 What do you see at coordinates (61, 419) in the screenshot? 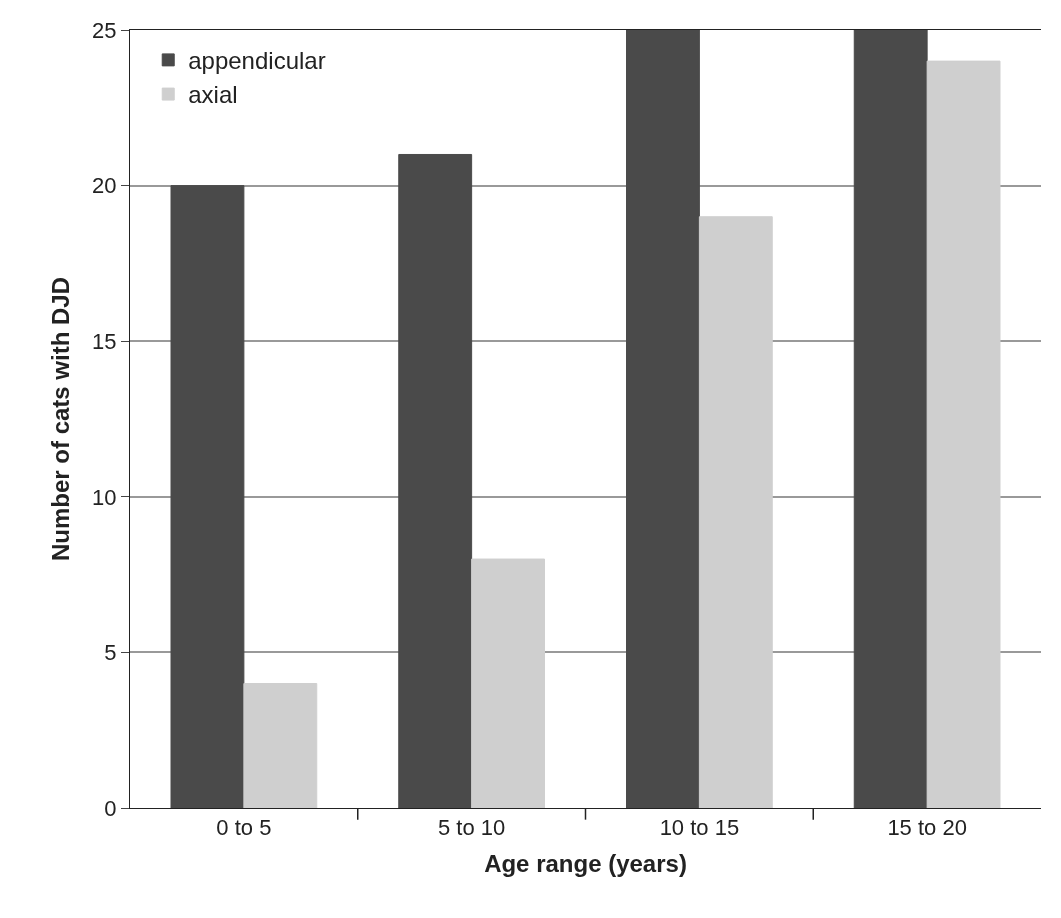
I see `y-axis-title: Number of cats with DJD` at bounding box center [61, 419].